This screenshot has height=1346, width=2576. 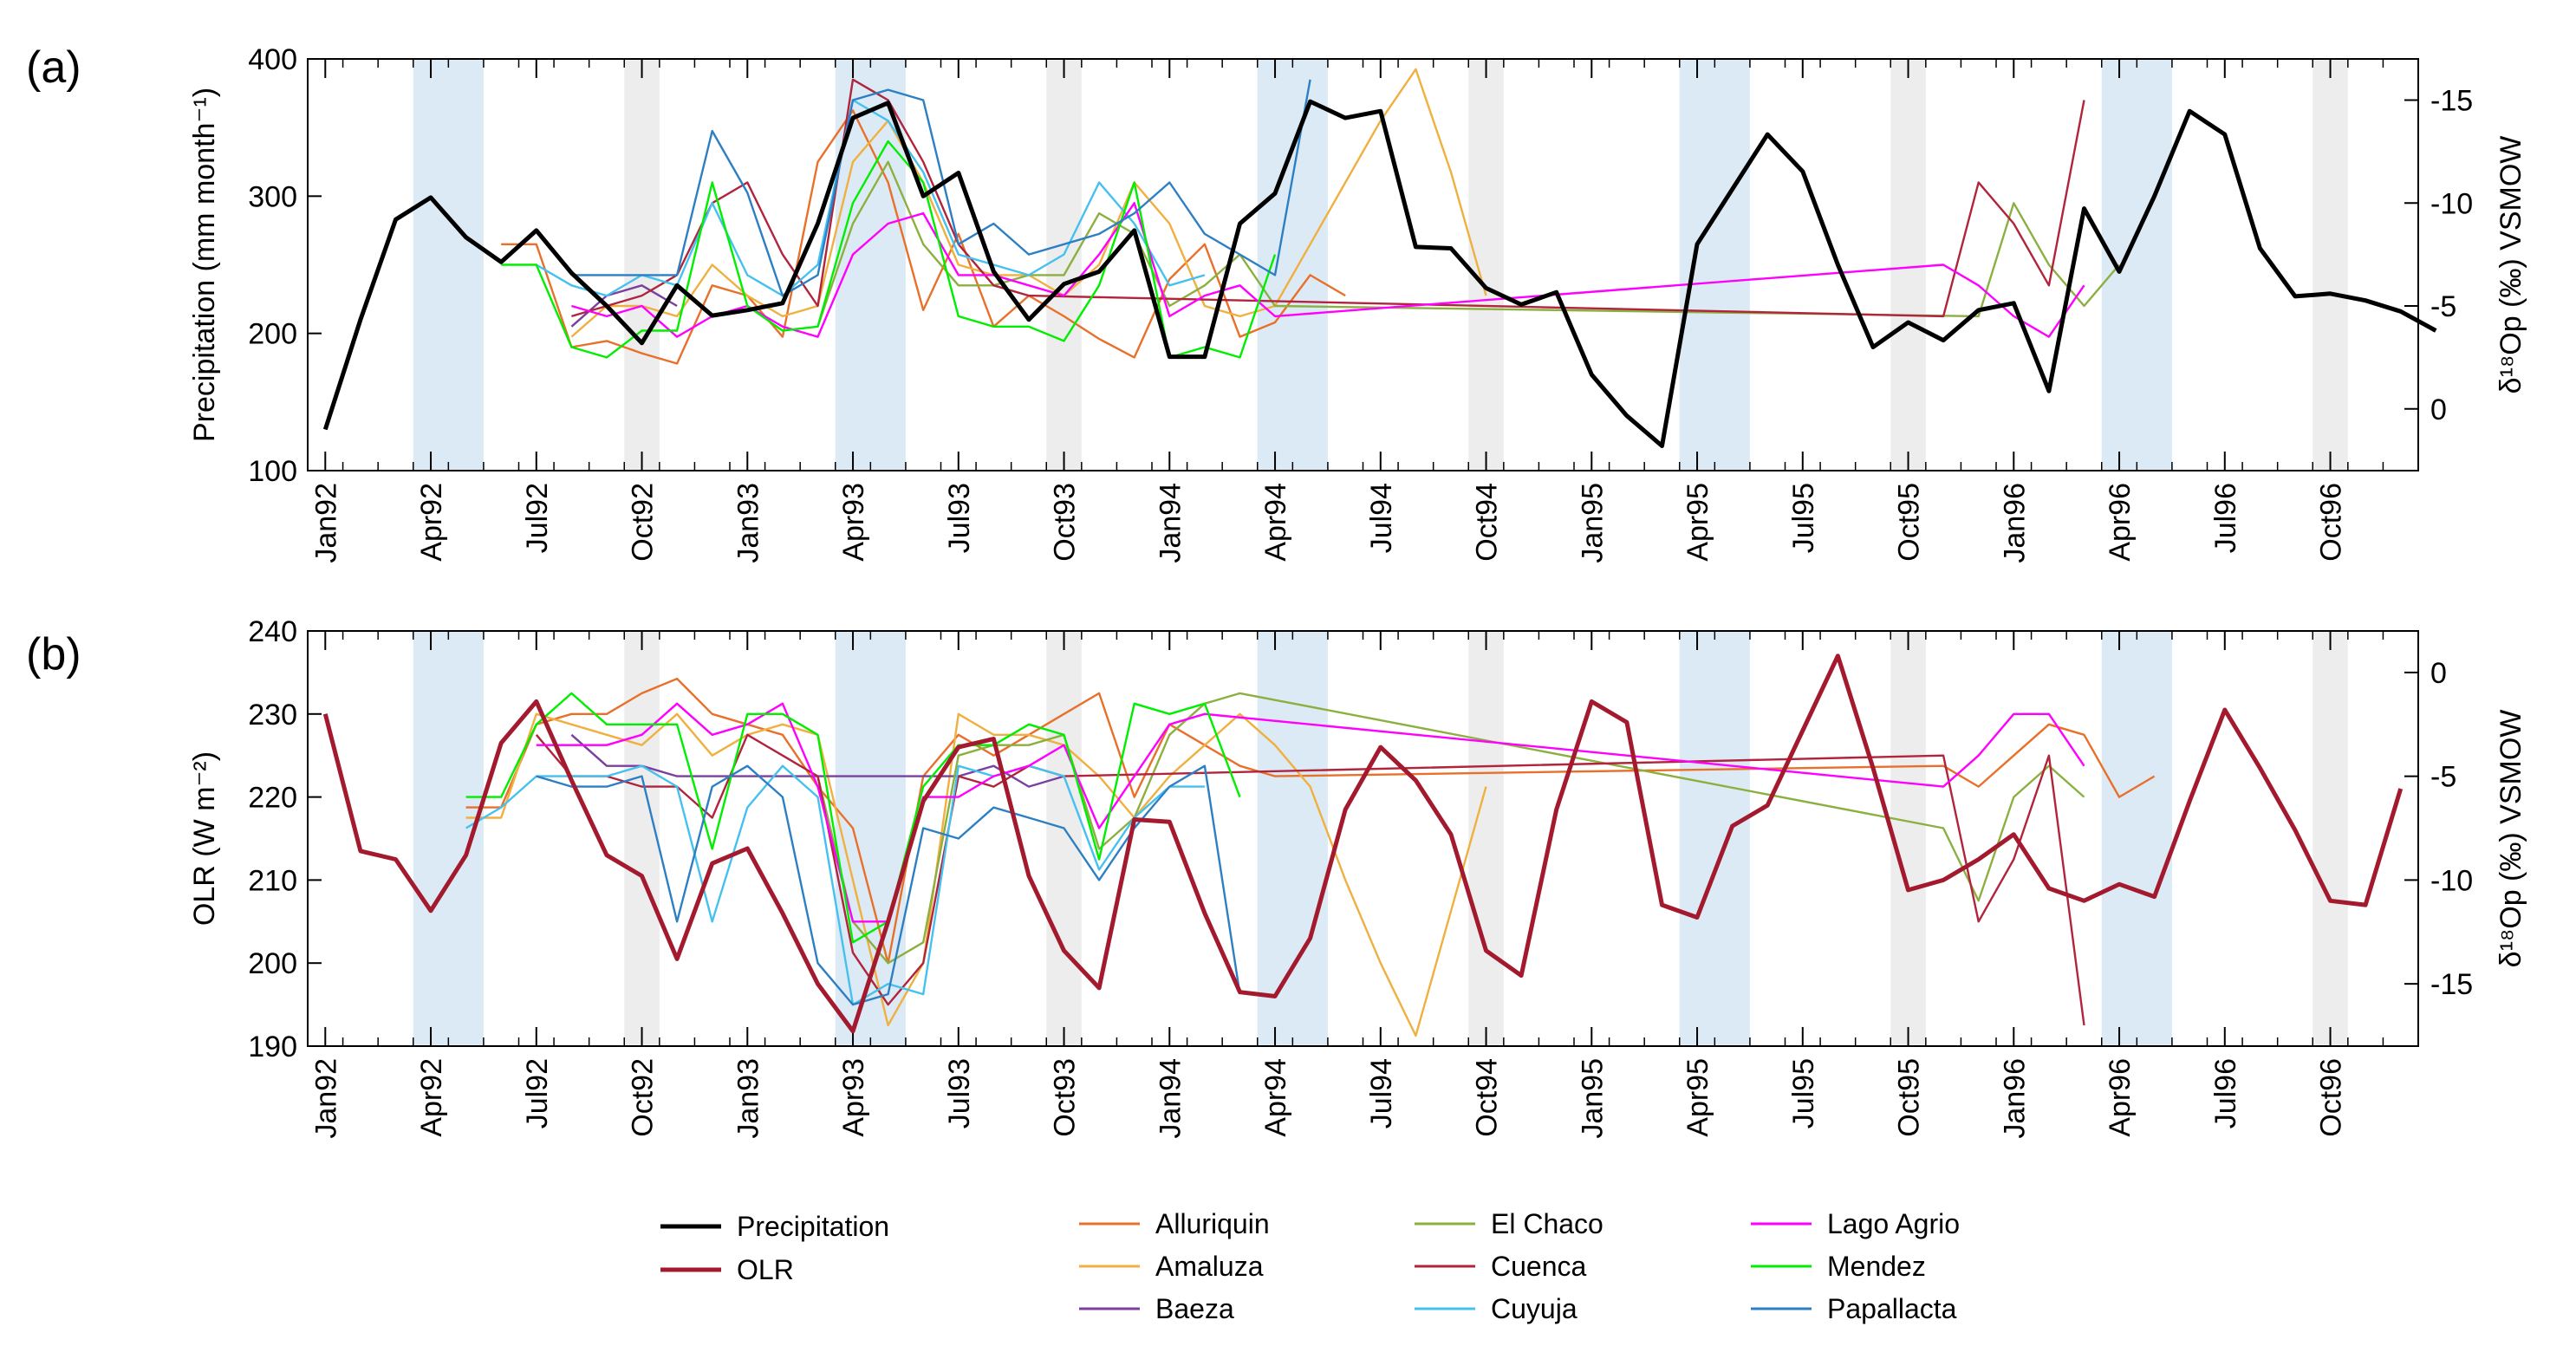 What do you see at coordinates (1547, 1223) in the screenshot?
I see `legend-label: El Chaco` at bounding box center [1547, 1223].